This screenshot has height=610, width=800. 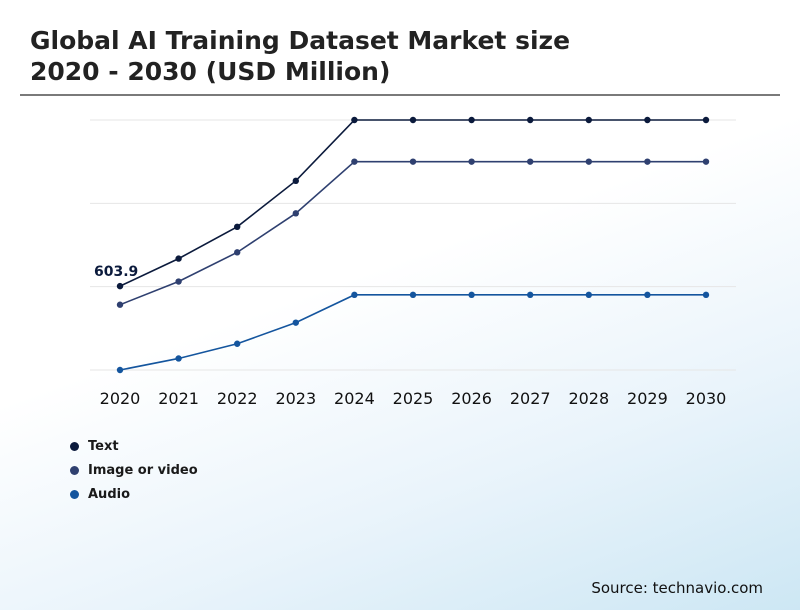 What do you see at coordinates (134, 494) in the screenshot?
I see `legend-item-audio: Audio` at bounding box center [134, 494].